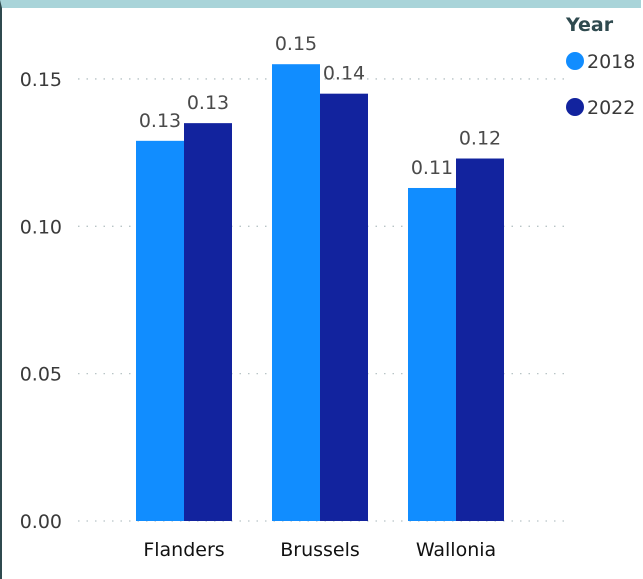 The image size is (643, 579). I want to click on data-label: 0.12, so click(480, 139).